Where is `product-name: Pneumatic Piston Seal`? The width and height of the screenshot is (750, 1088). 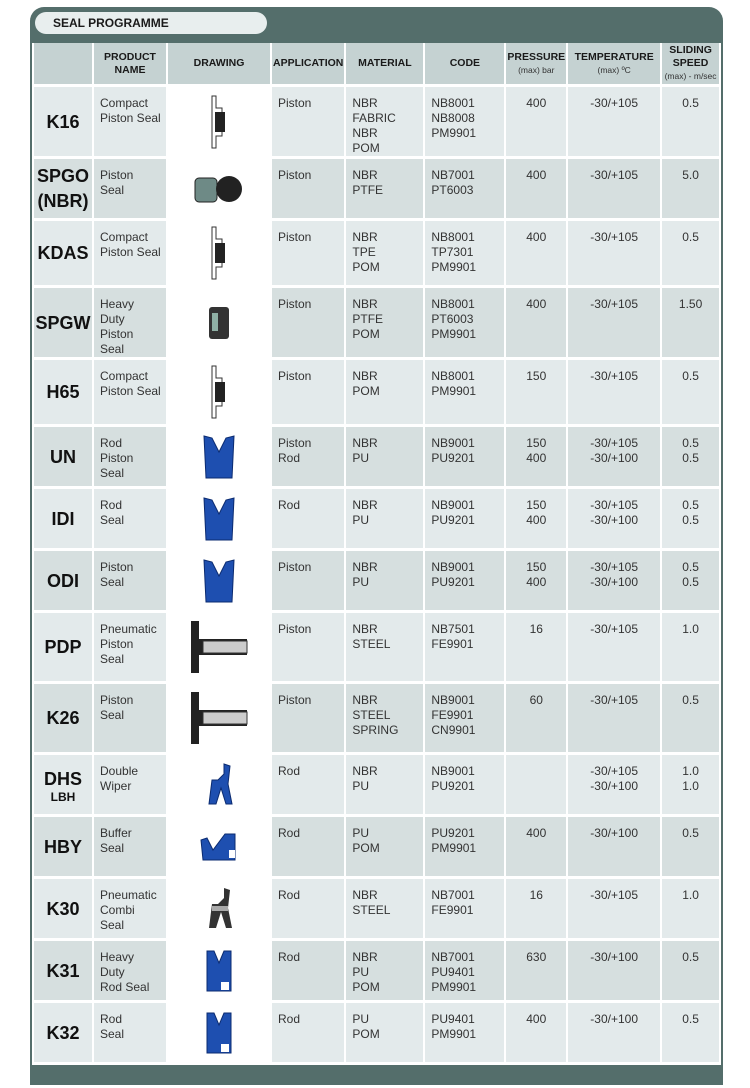
product-name: Pneumatic Piston Seal is located at coordinates (130, 648).